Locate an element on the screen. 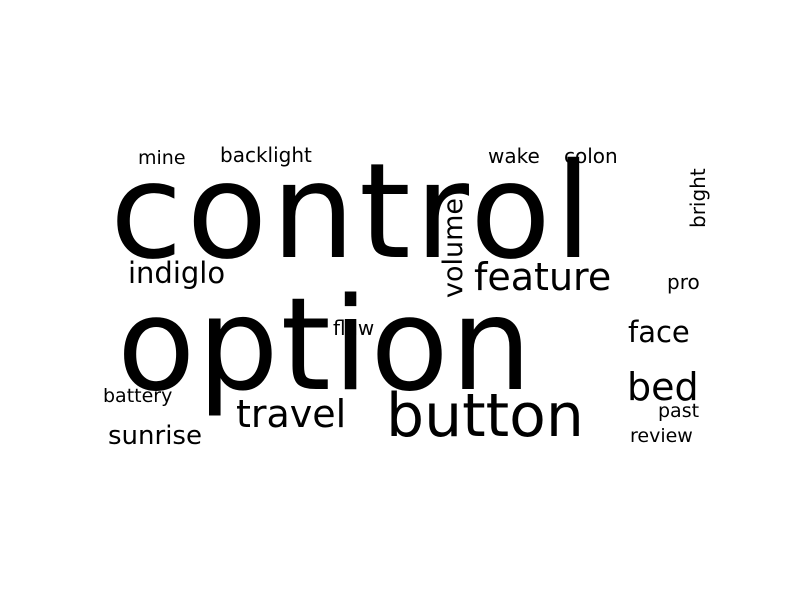  word-pro: pro is located at coordinates (683, 282).